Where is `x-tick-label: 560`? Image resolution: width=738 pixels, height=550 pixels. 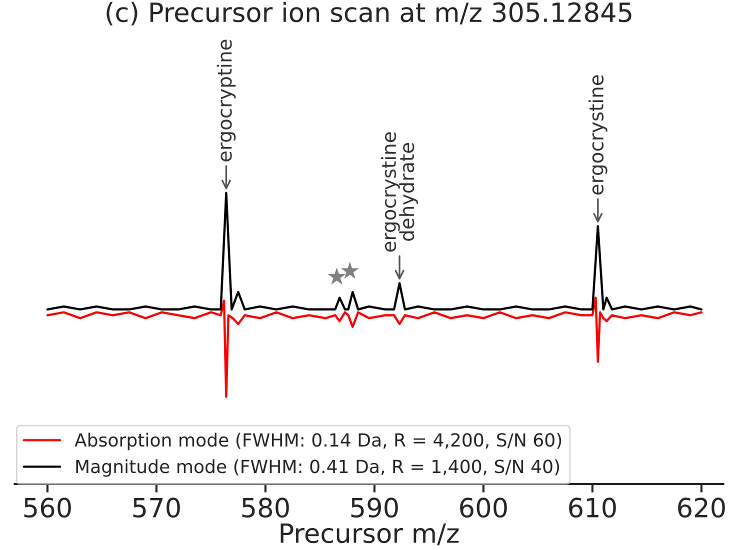
x-tick-label: 560 is located at coordinates (47, 508).